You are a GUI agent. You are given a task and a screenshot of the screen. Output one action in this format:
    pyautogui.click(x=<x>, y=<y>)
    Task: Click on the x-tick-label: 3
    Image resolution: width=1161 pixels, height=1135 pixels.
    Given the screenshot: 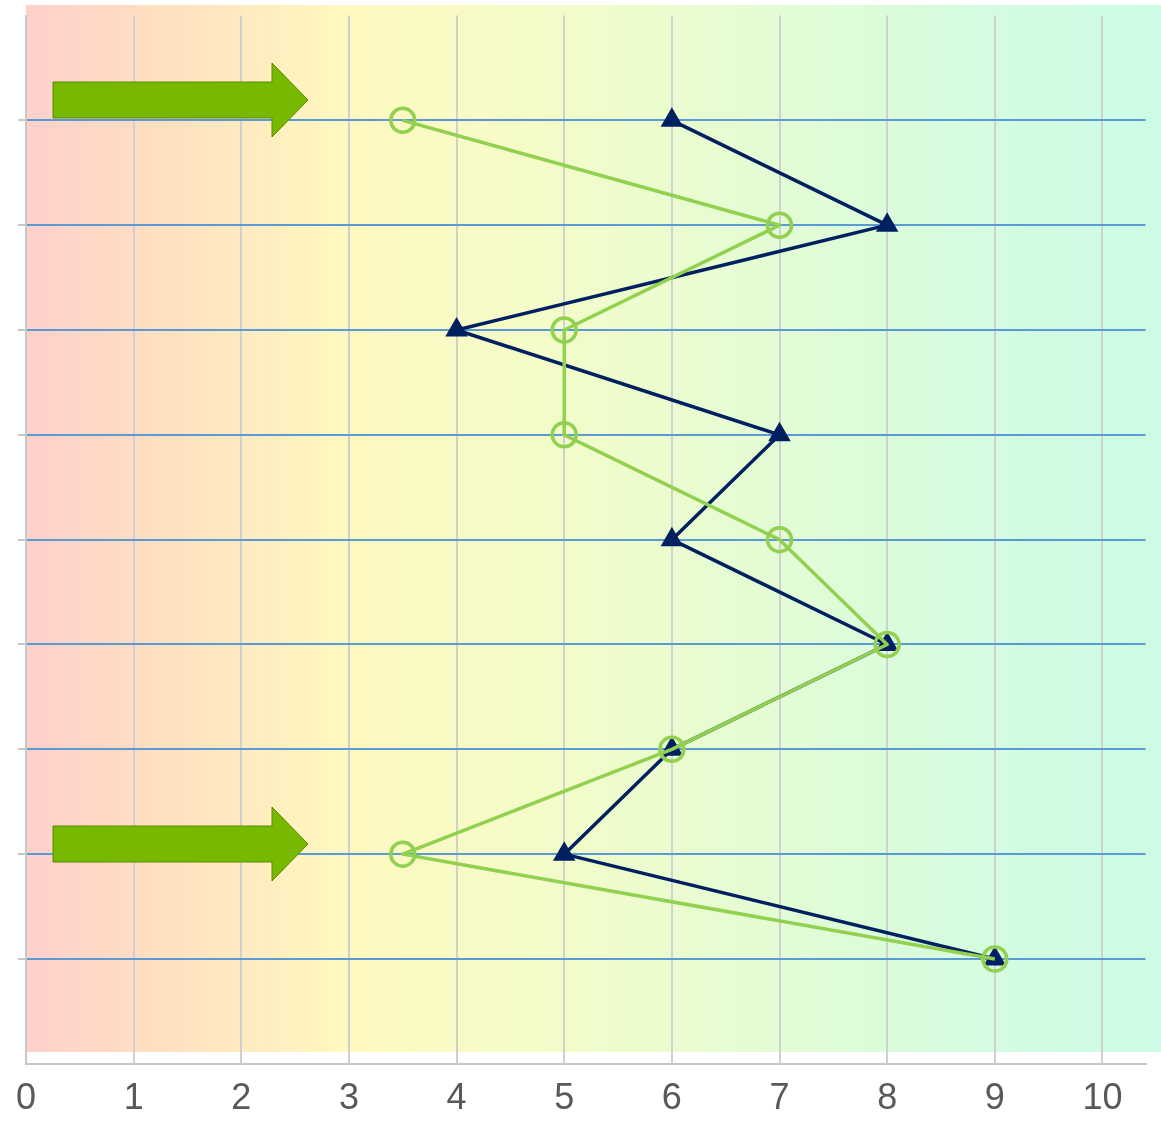 What is the action you would take?
    pyautogui.click(x=348, y=1097)
    